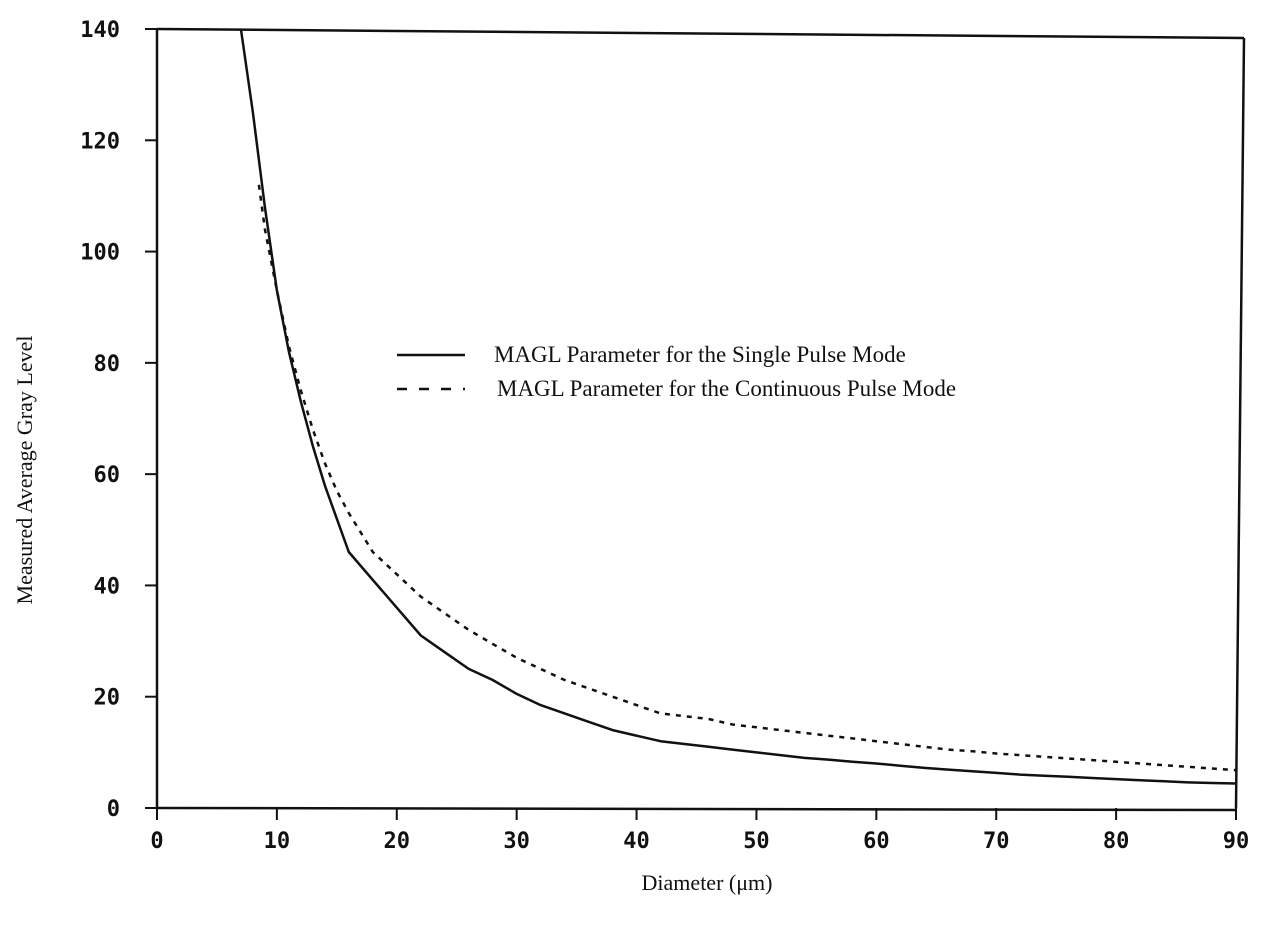  I want to click on x-tick-label: 30, so click(516, 841).